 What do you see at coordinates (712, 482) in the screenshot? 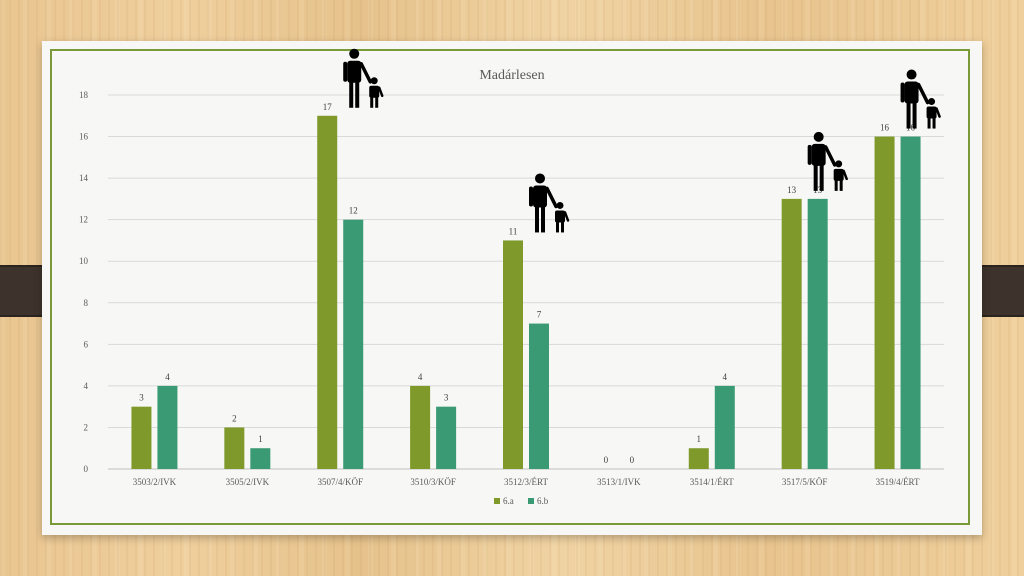
I see `x-tick-label: 3514/1/ÉRT` at bounding box center [712, 482].